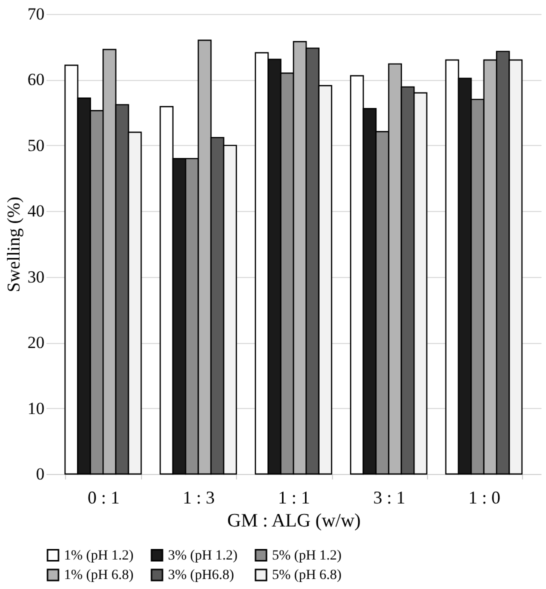 The height and width of the screenshot is (589, 546). What do you see at coordinates (484, 498) in the screenshot?
I see `x-tick-label: 1 : 0` at bounding box center [484, 498].